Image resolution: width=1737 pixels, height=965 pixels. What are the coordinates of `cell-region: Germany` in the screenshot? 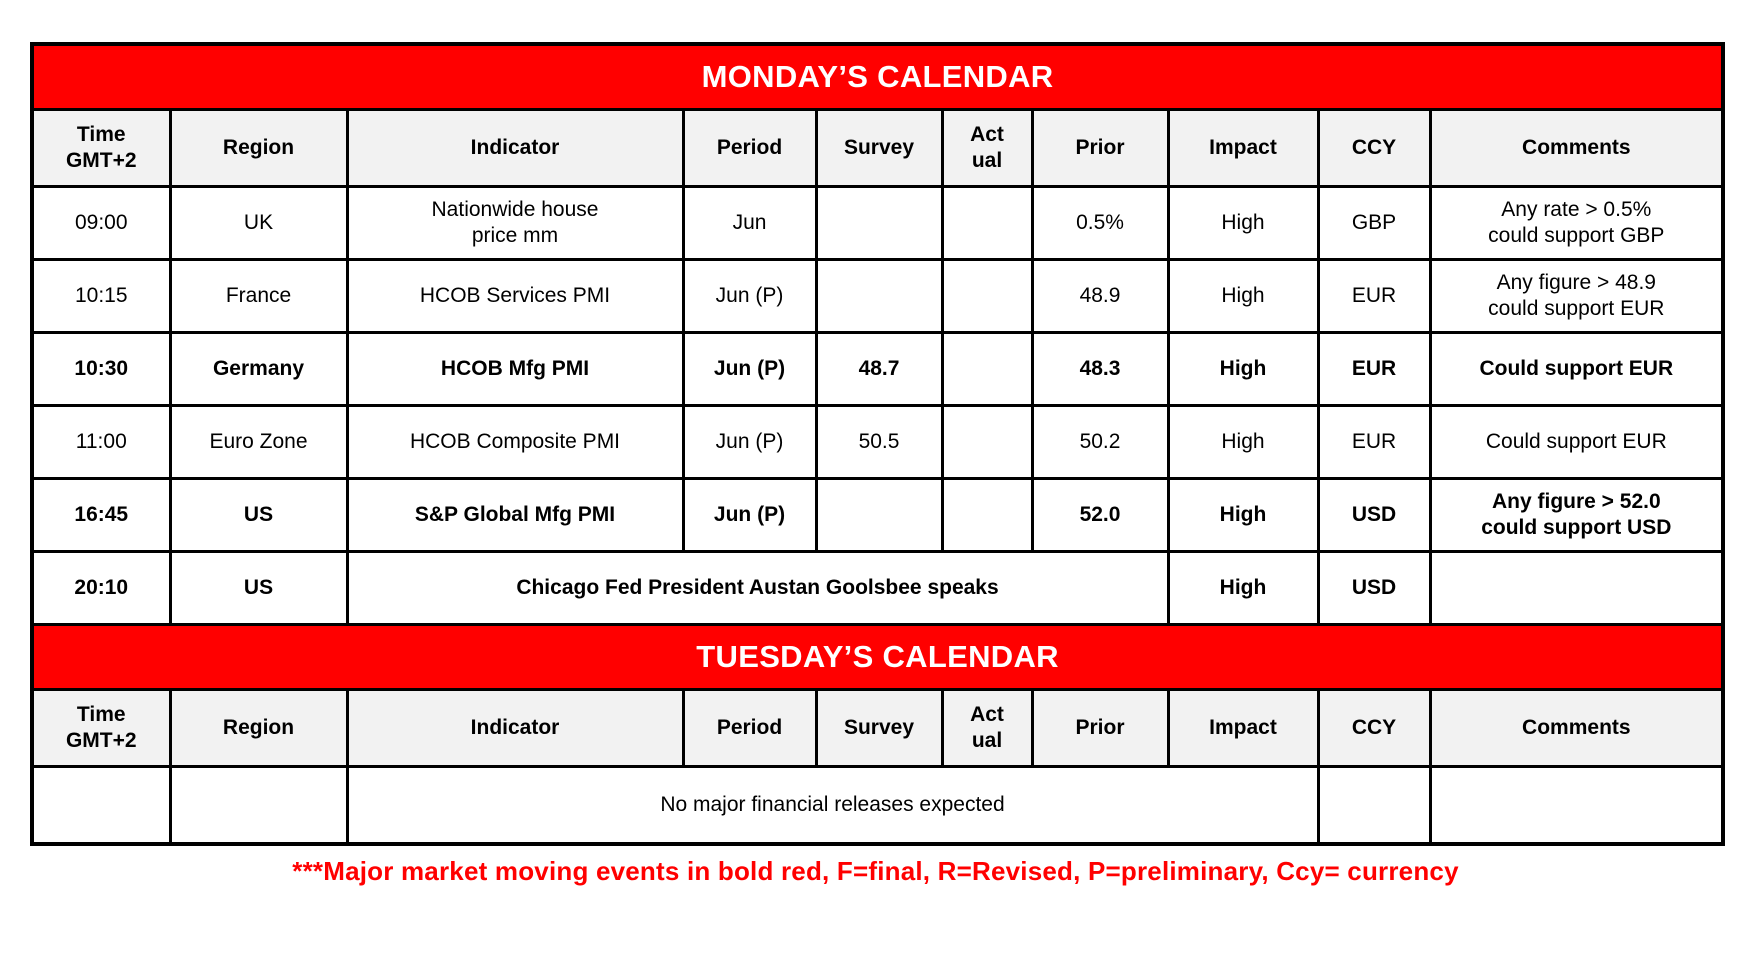 It's located at (258, 369).